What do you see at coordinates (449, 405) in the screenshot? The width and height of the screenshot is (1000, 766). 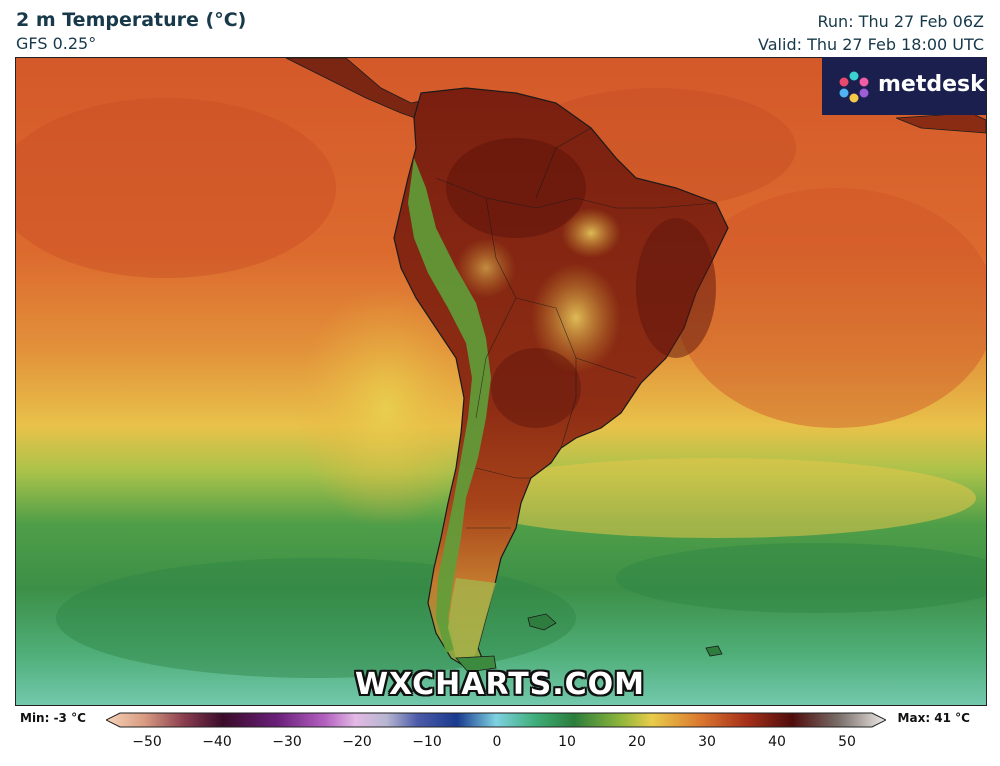 I see `andes-ridge` at bounding box center [449, 405].